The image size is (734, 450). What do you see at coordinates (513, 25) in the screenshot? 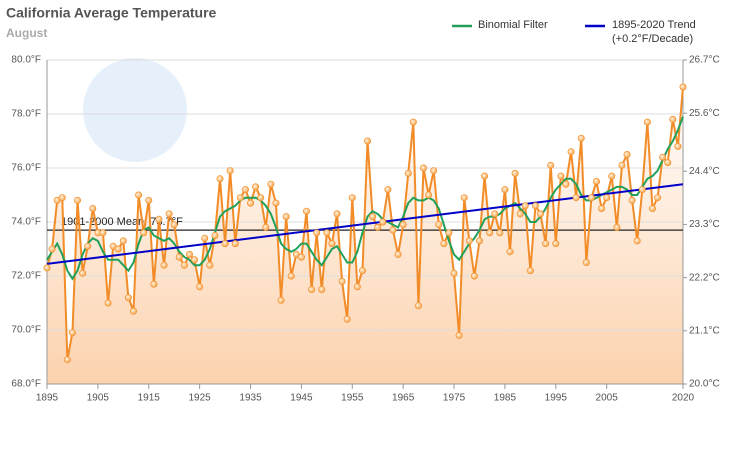
I see `legend-label: Binomial Filter` at bounding box center [513, 25].